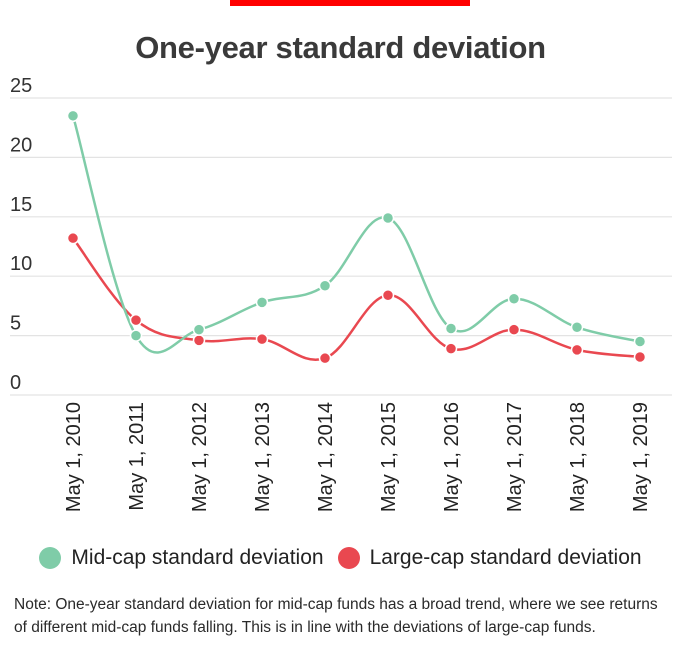 Image resolution: width=681 pixels, height=660 pixels. I want to click on x-tick-label: May 1, 2016, so click(452, 457).